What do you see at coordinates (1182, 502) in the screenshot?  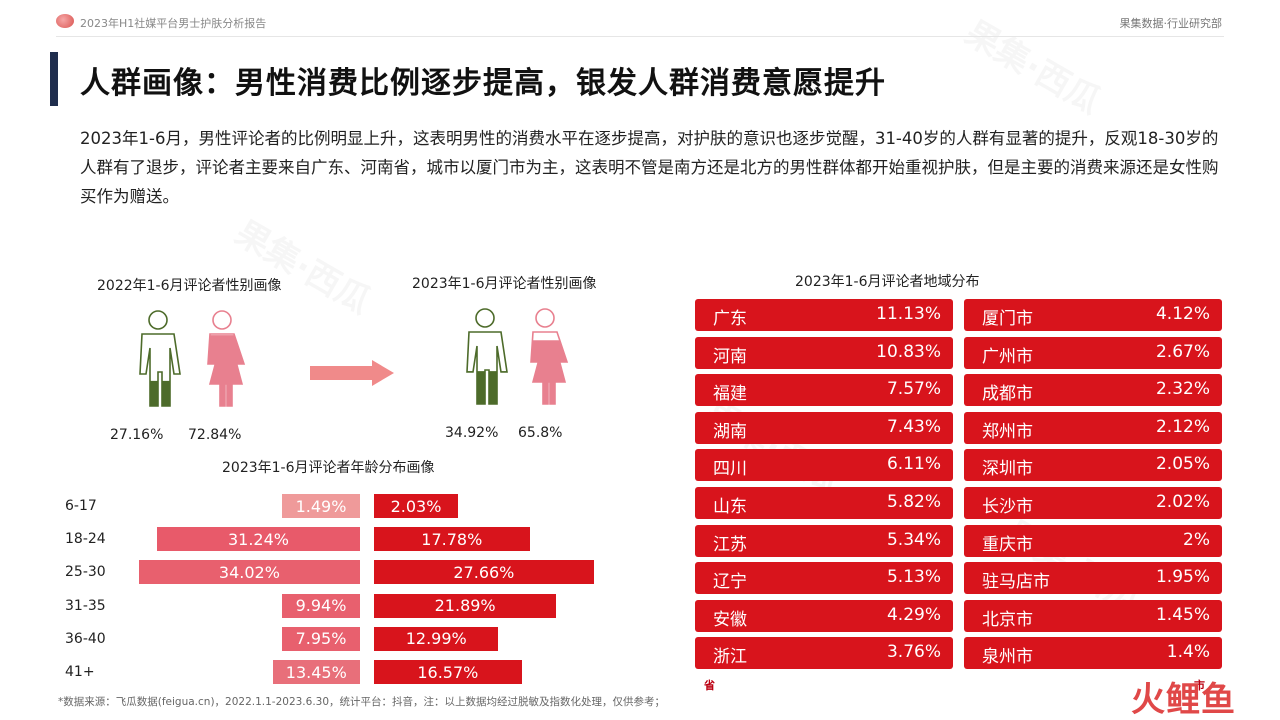 I see `region-value: 2.02%` at bounding box center [1182, 502].